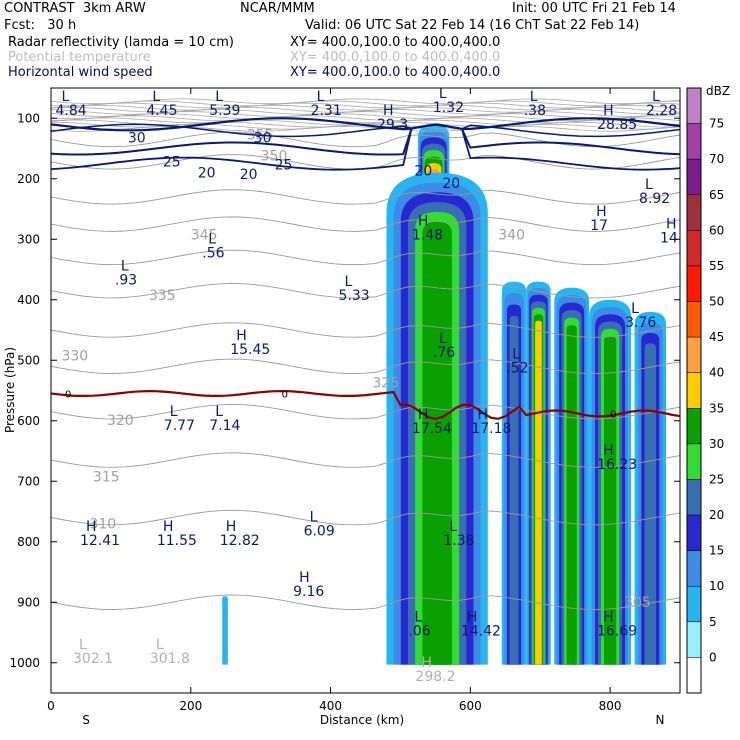  Describe the element at coordinates (79, 57) in the screenshot. I see `field-potential-temperature: Potential temperature` at that location.